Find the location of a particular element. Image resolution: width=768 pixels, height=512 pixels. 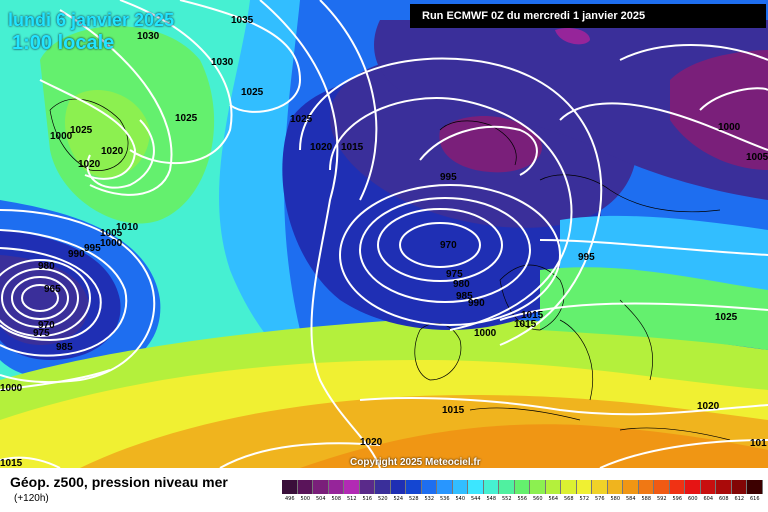

scale-cell: 596 is located at coordinates (677, 494).